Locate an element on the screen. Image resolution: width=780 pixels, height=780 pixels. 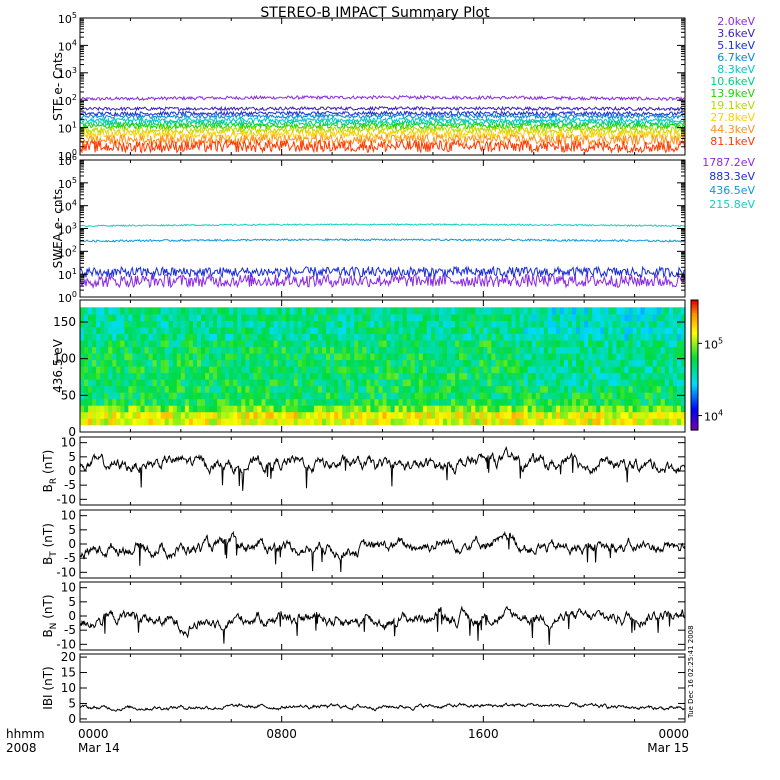
y-tick-label: 10 is located at coordinates (68, 588).